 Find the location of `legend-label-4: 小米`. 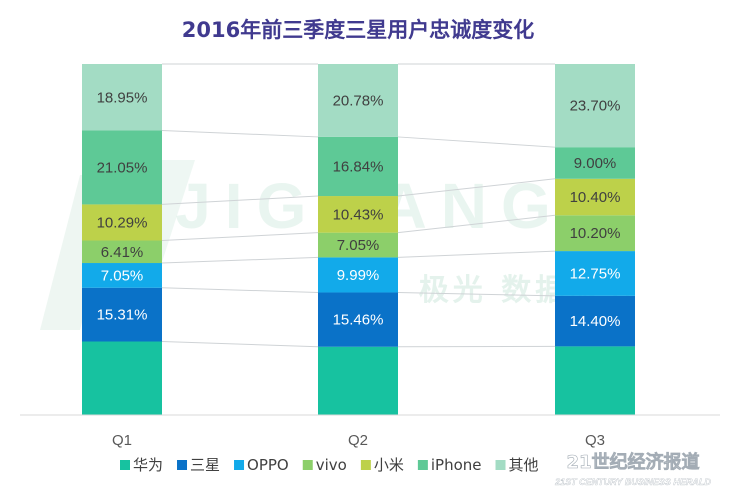

legend-label-4: 小米 is located at coordinates (389, 465).